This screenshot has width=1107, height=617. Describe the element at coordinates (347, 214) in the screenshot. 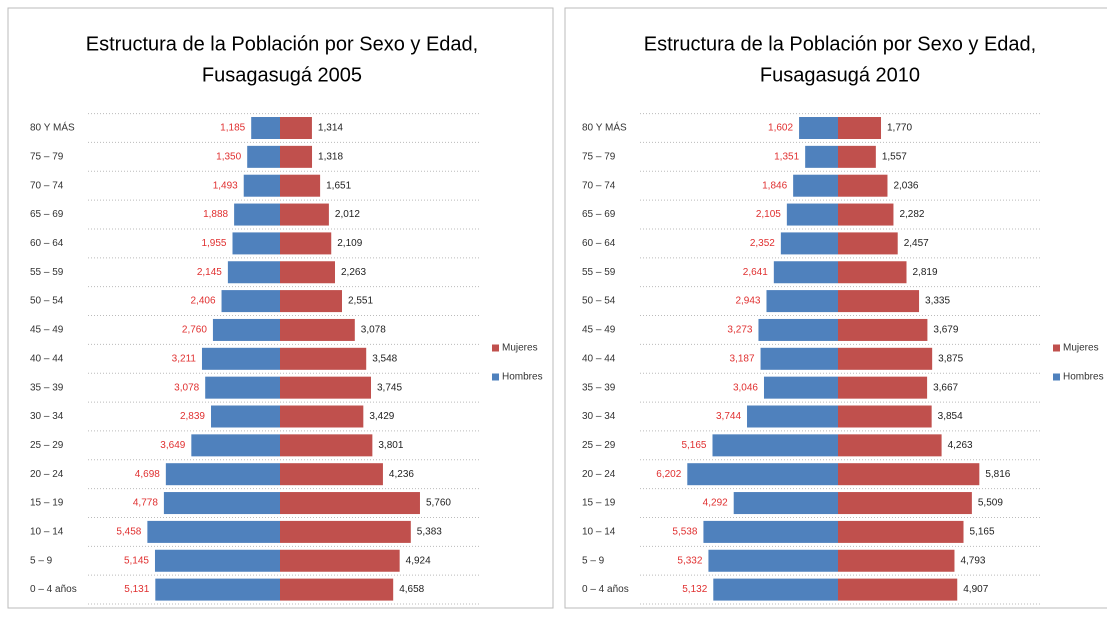

I see `data-label: 2,012` at that location.